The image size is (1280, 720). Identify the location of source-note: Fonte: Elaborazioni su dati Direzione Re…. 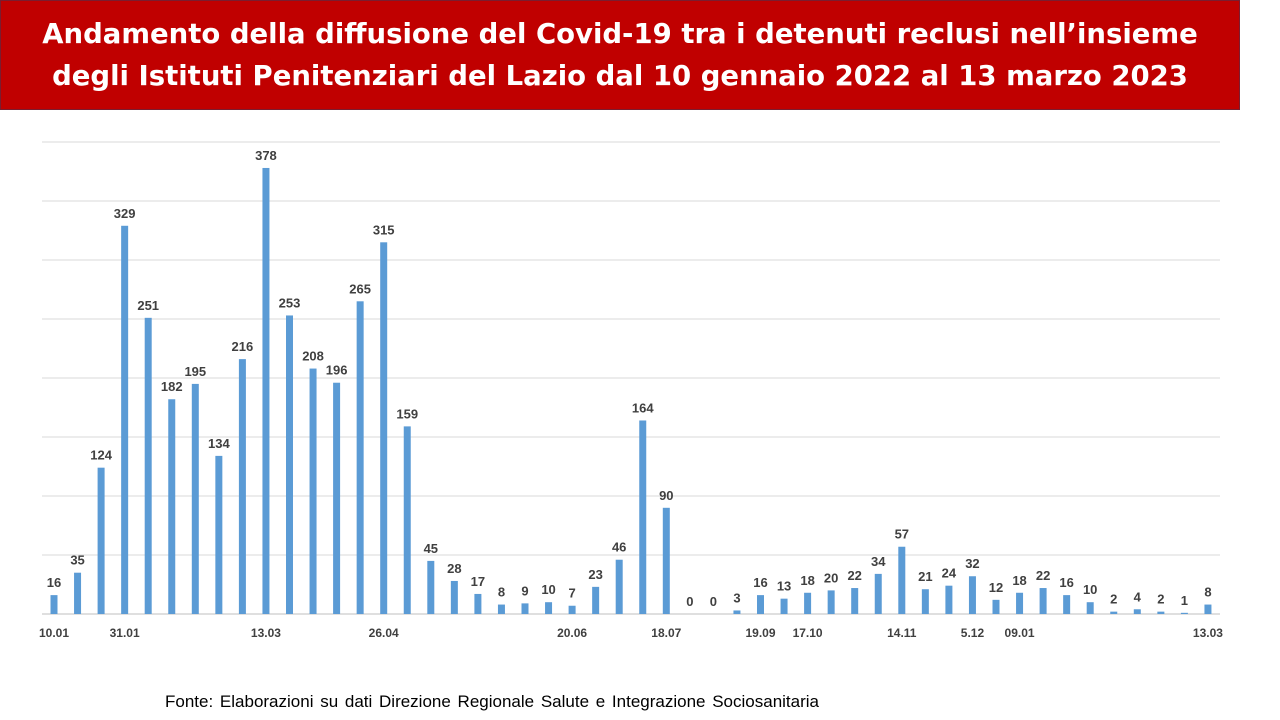
(492, 701).